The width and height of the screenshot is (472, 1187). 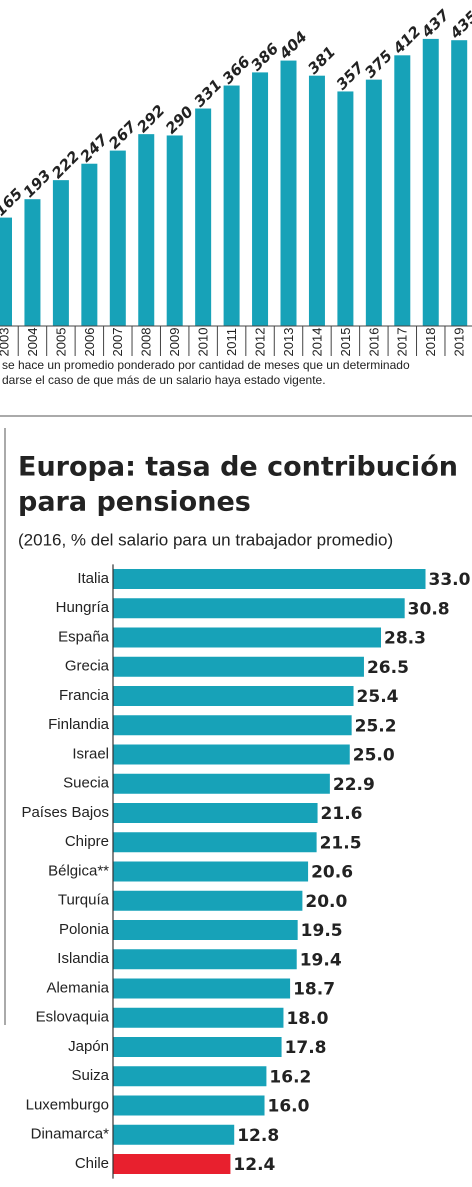 What do you see at coordinates (146, 342) in the screenshot?
I see `x-tick-label: 2008` at bounding box center [146, 342].